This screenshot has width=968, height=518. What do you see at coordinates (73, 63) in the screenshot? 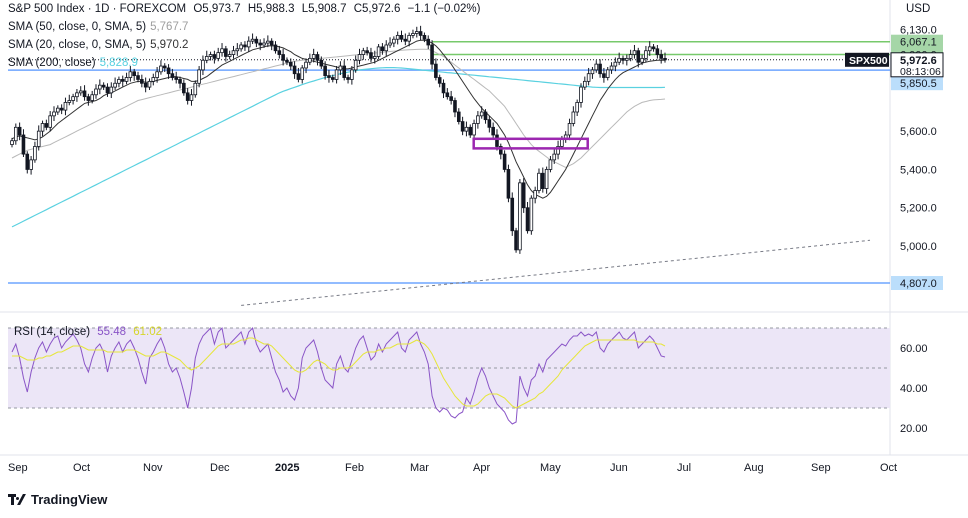
I see `legend-sma200: SMA (200, close) 5,828.9` at bounding box center [73, 63].